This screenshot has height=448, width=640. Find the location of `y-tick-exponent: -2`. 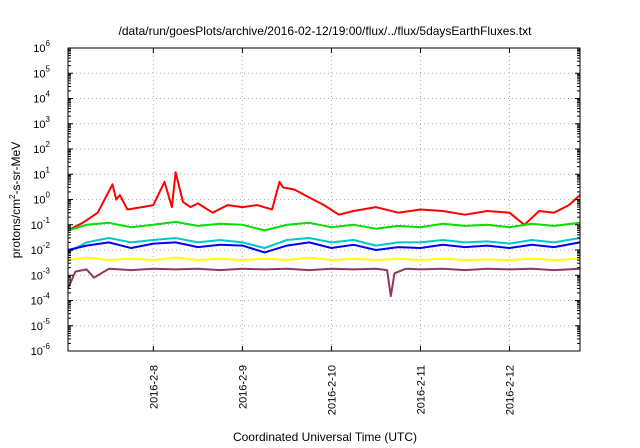

y-tick-exponent: -2 is located at coordinates (47, 245).